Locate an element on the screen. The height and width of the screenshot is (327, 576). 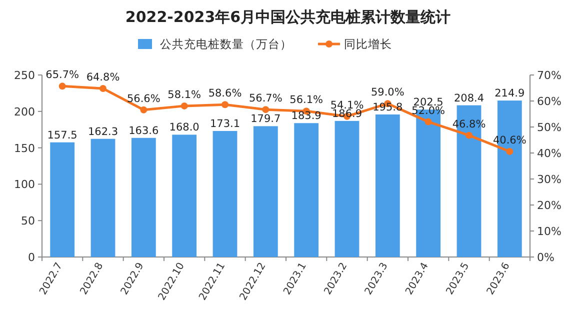
y2-tick-label: 30% is located at coordinates (549, 179).